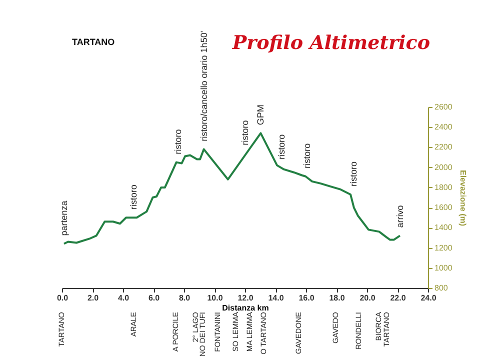 The width and height of the screenshot is (485, 360). Describe the element at coordinates (154, 298) in the screenshot. I see `x-tick-label: 6.0` at that location.